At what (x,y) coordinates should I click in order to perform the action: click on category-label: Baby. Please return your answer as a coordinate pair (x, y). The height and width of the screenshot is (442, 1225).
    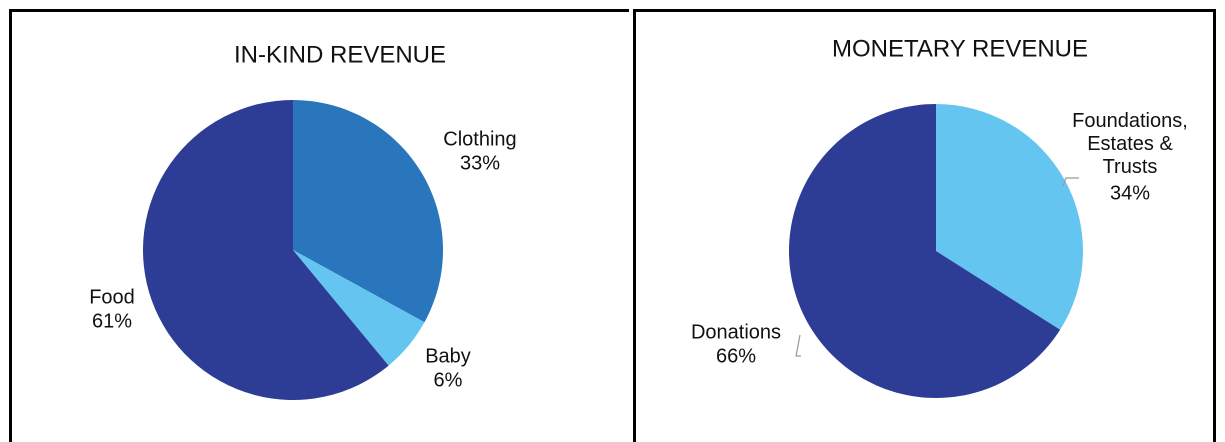
    Looking at the image, I should click on (448, 356).